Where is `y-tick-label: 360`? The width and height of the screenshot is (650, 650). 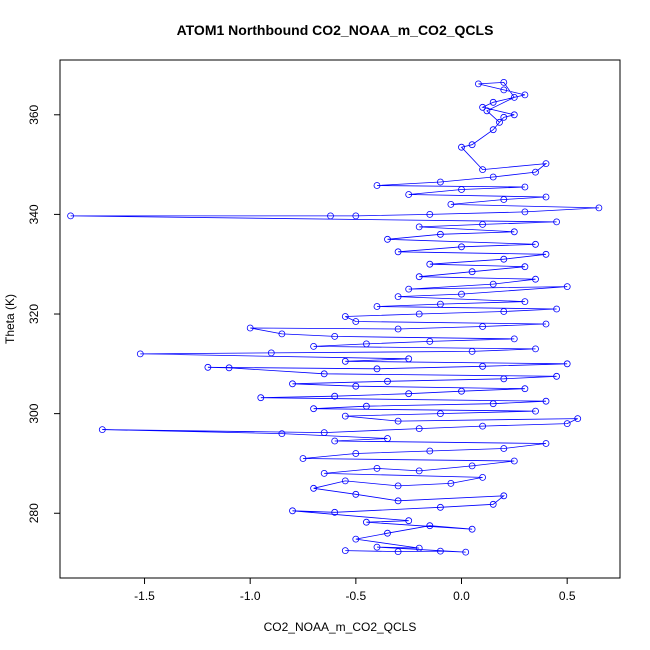
y-tick-label: 360 is located at coordinates (34, 114).